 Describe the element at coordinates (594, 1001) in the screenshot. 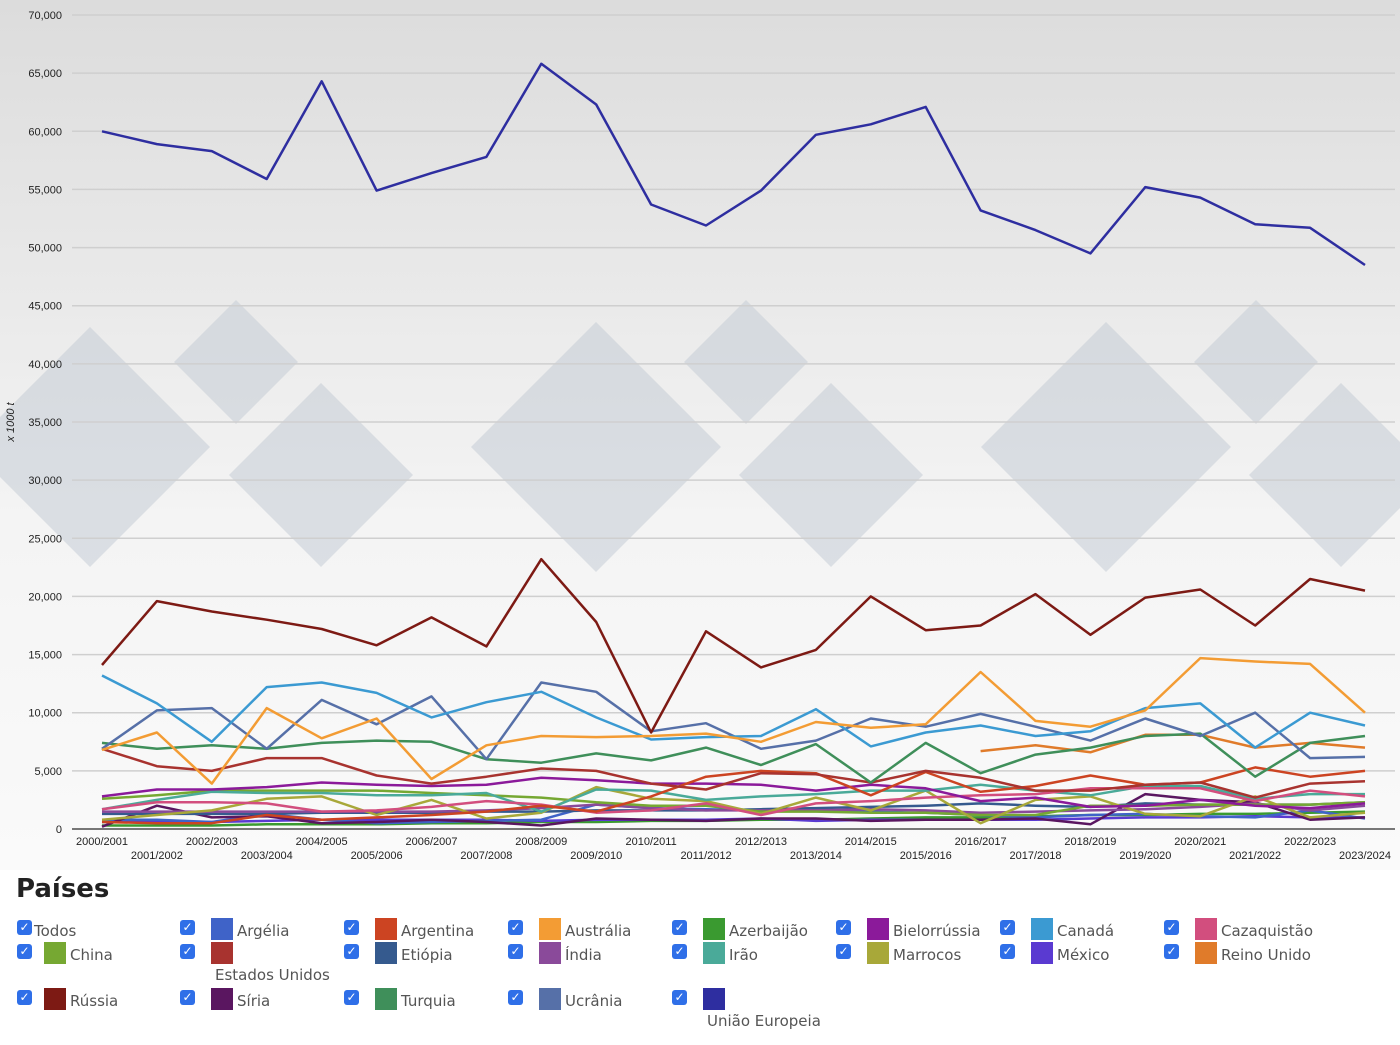

I see `legend-label: Ucrânia` at that location.